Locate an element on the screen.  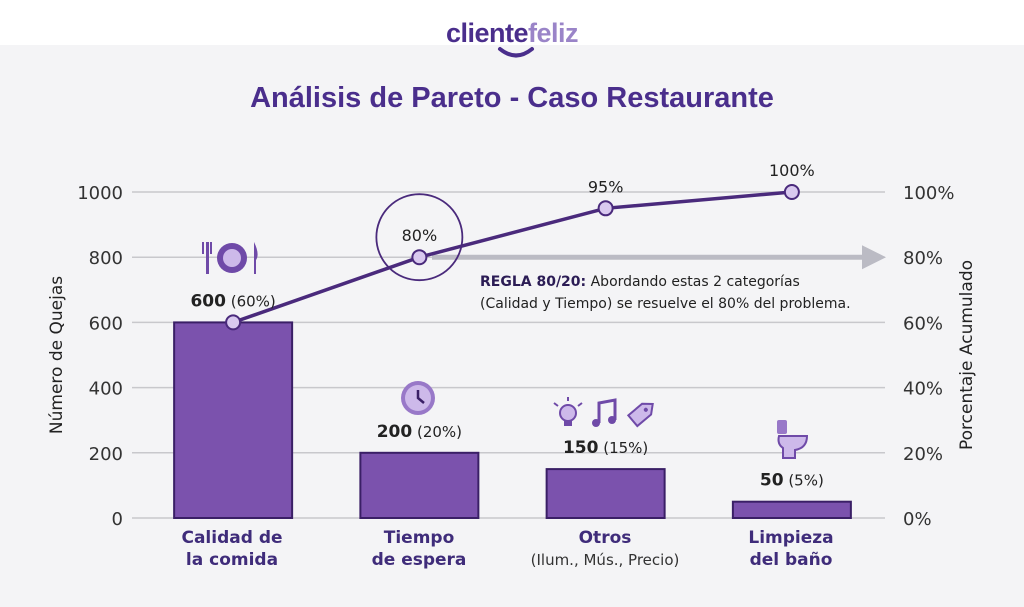
y-tick-label: 600 is located at coordinates (106, 323).